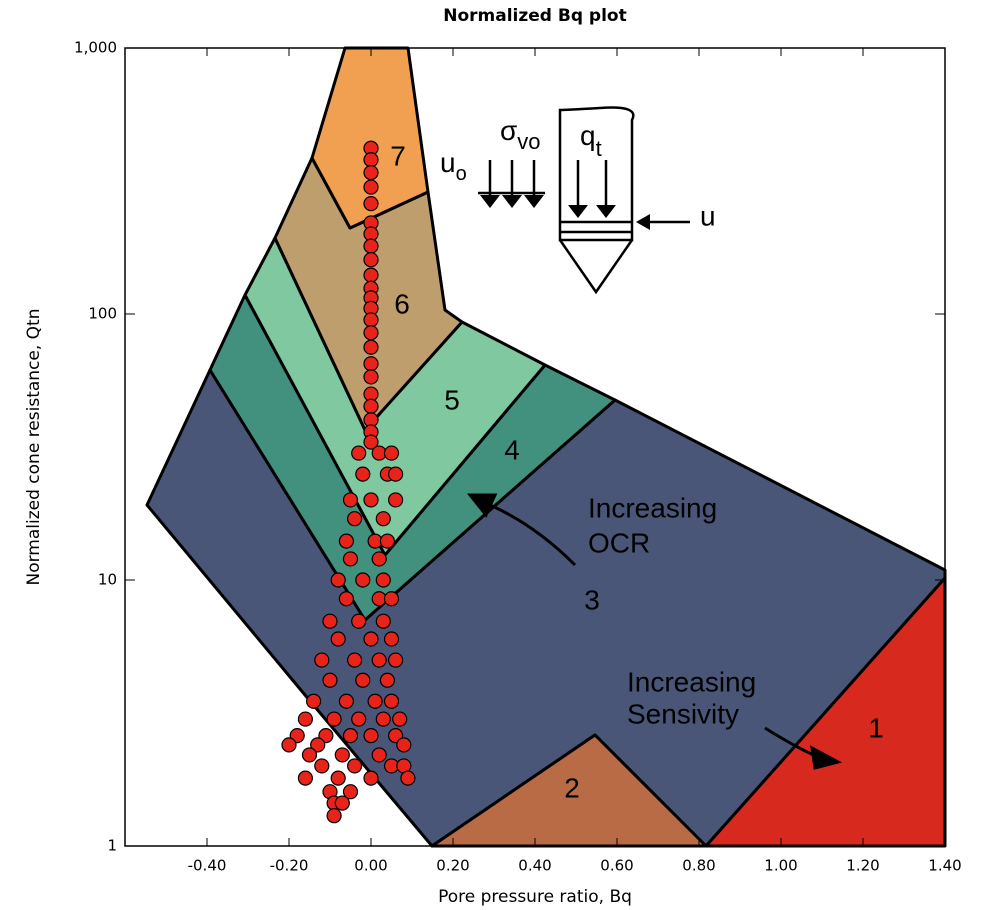  I want to click on symbol: u, so click(448, 162).